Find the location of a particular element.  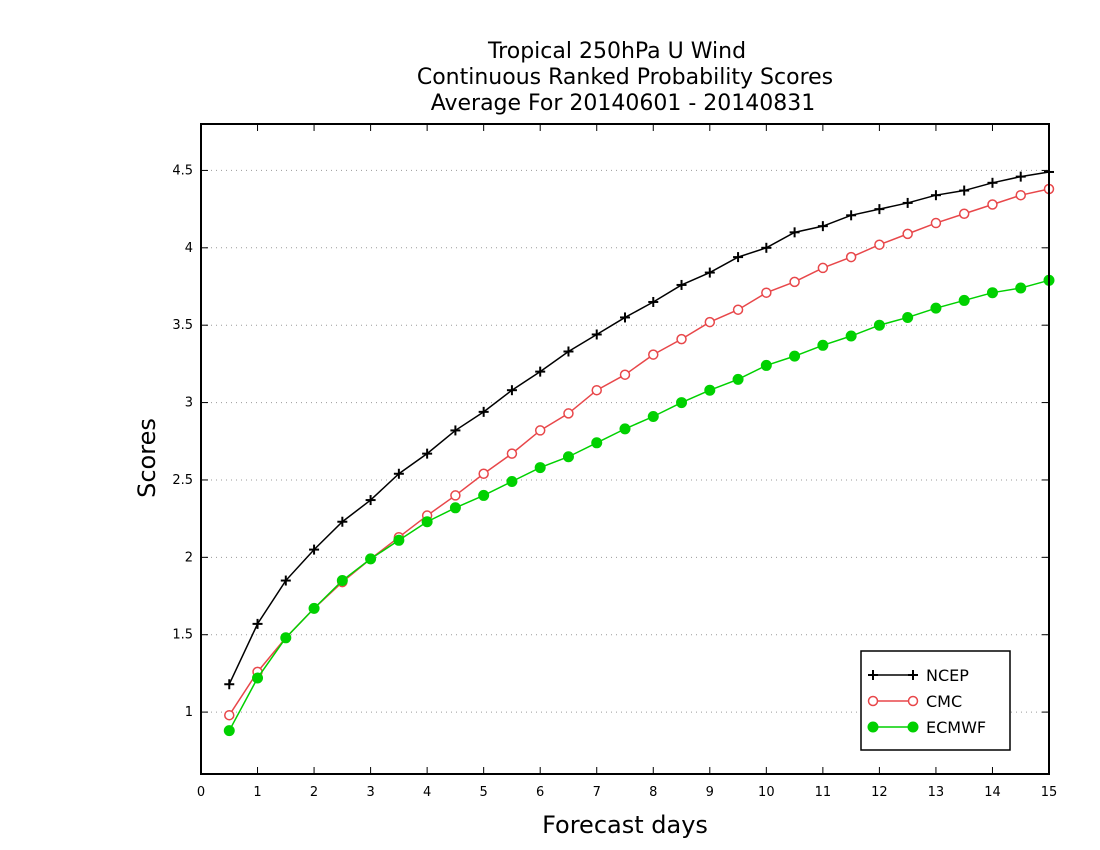

legend: NCEP CMC ECMWF is located at coordinates (935, 700).